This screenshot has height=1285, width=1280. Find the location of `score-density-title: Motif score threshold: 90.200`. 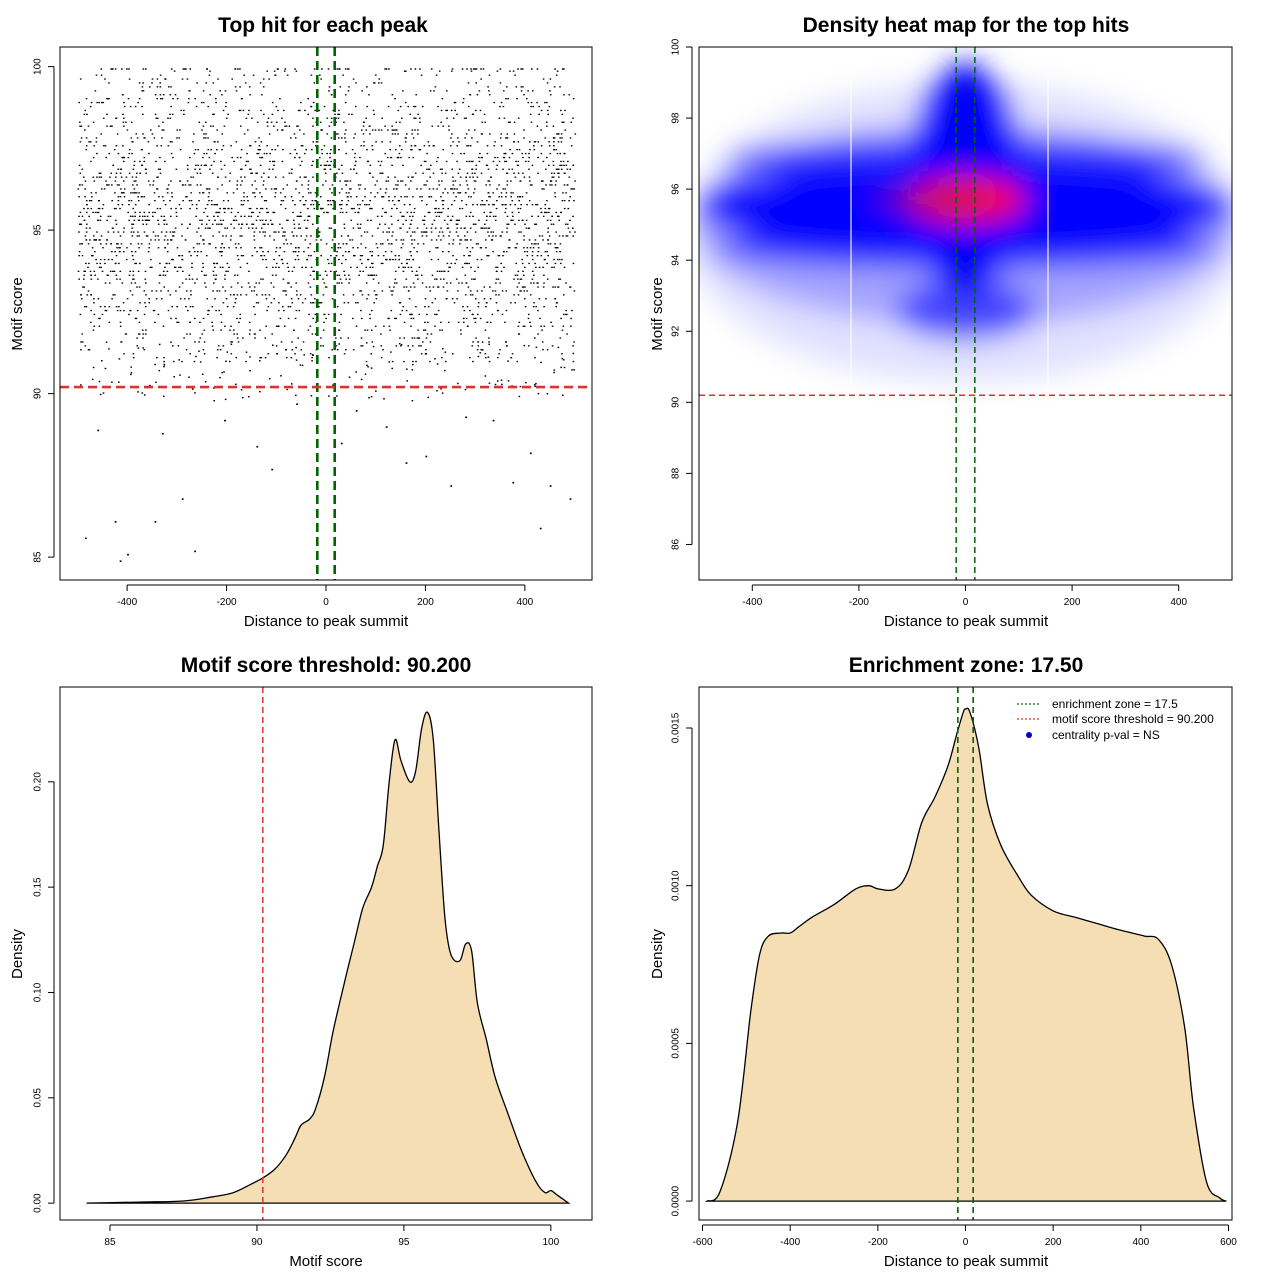

score-density-title: Motif score threshold: 90.200 is located at coordinates (326, 665).